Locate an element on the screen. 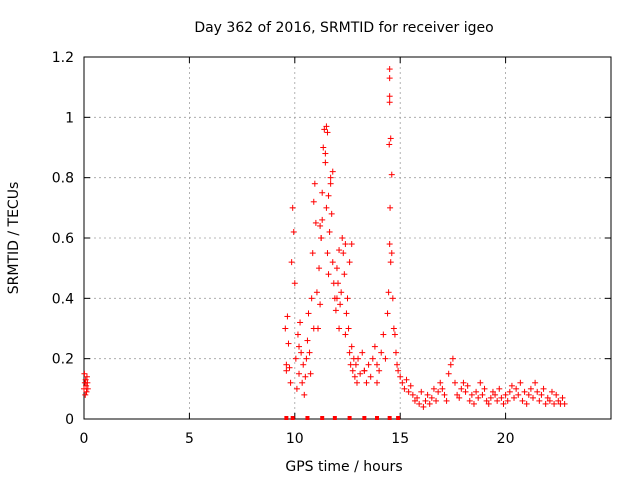 The width and height of the screenshot is (640, 480). x-tick-label: 0 is located at coordinates (84, 439).